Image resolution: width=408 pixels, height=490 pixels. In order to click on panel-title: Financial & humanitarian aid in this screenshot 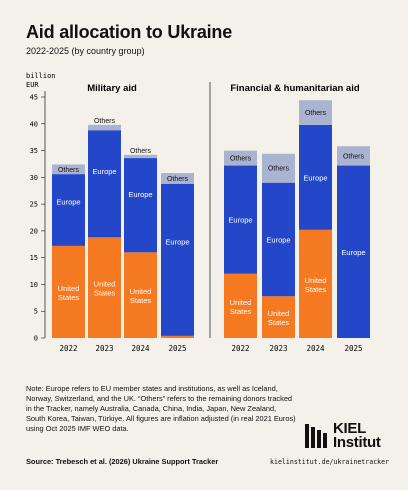, I will do `click(295, 88)`.